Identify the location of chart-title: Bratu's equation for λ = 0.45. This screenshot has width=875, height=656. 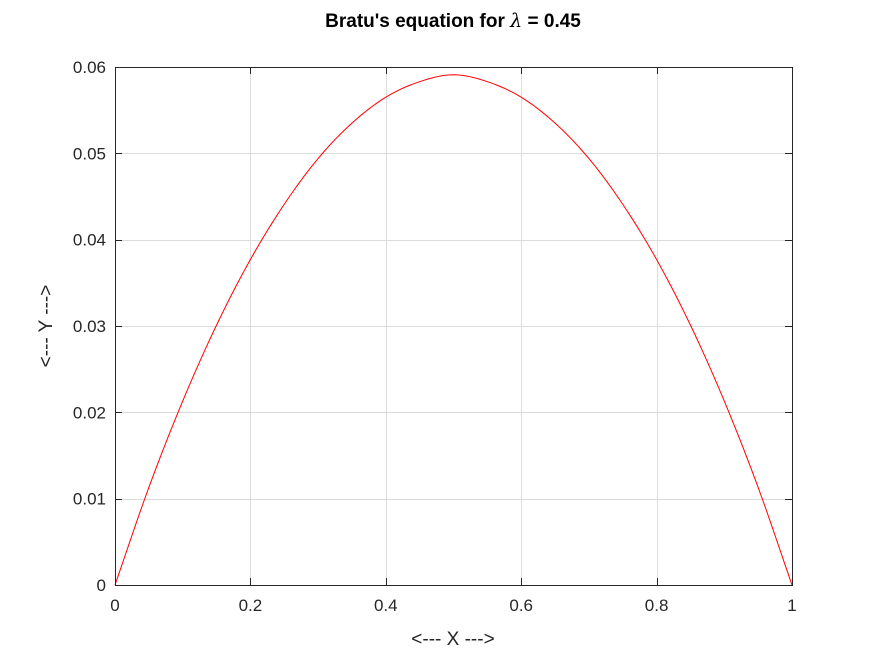
(453, 21).